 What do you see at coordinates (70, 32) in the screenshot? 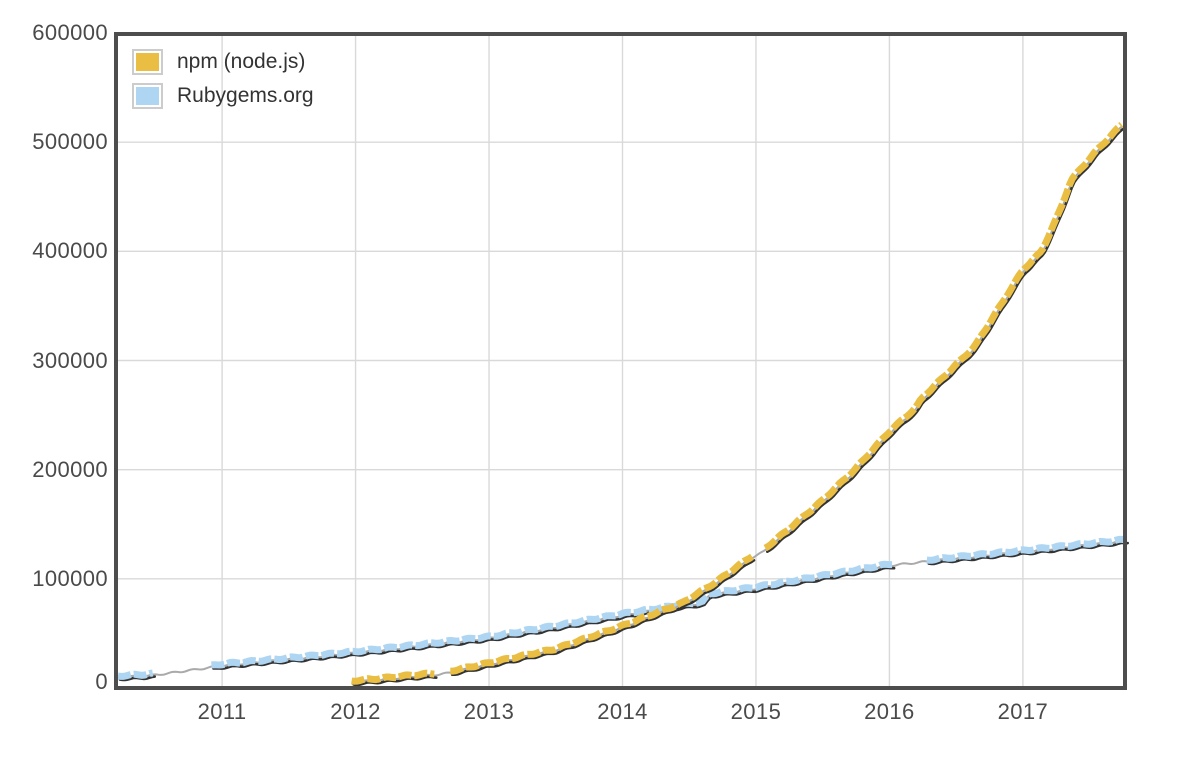
I see `y-axis-tick-label: 600000` at bounding box center [70, 32].